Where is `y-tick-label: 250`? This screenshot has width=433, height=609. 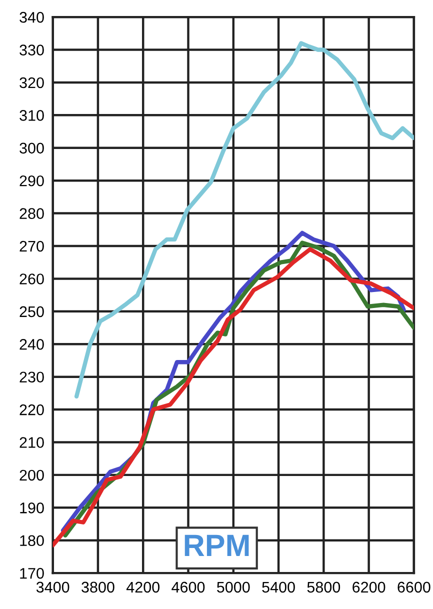 y-tick-label: 250 is located at coordinates (32, 312).